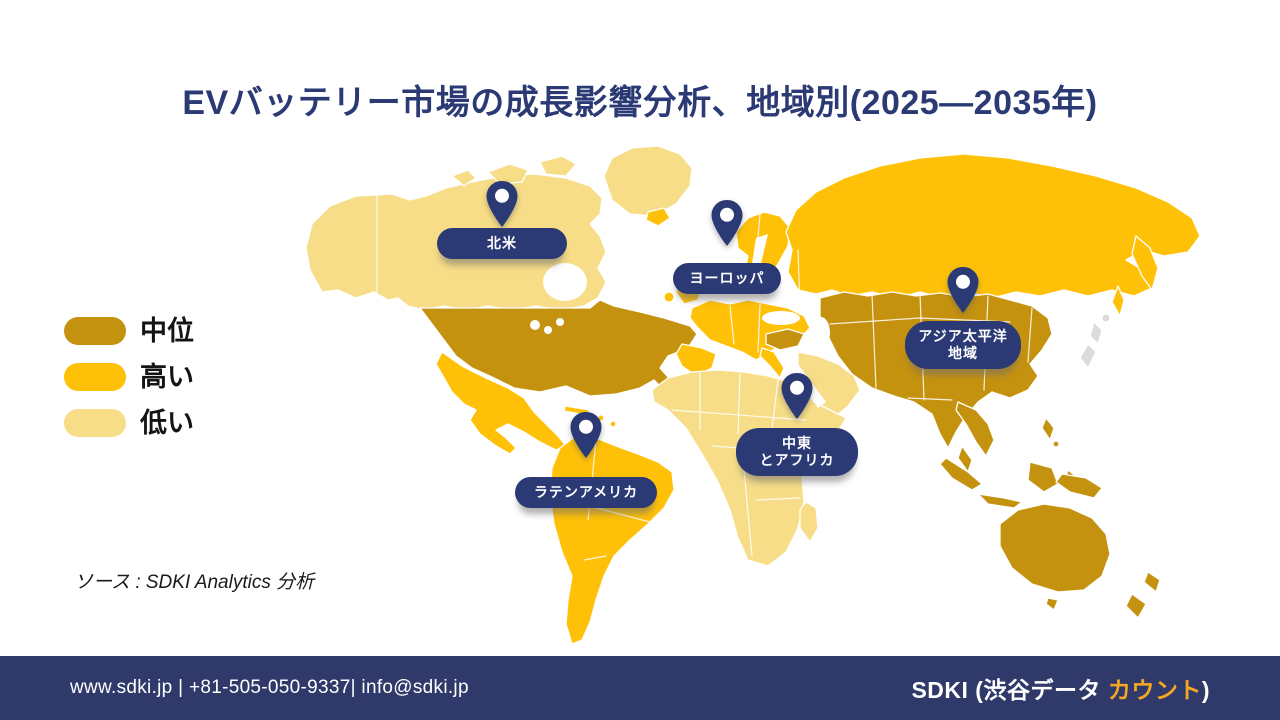  What do you see at coordinates (129, 377) in the screenshot?
I see `legend-item-high: 高い` at bounding box center [129, 377].